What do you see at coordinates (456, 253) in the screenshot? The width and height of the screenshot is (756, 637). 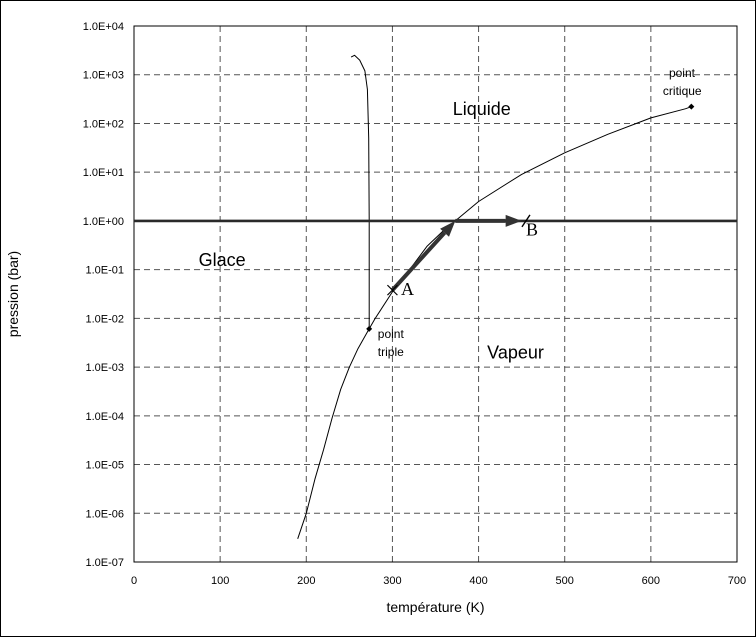 I see `process-arrows` at bounding box center [456, 253].